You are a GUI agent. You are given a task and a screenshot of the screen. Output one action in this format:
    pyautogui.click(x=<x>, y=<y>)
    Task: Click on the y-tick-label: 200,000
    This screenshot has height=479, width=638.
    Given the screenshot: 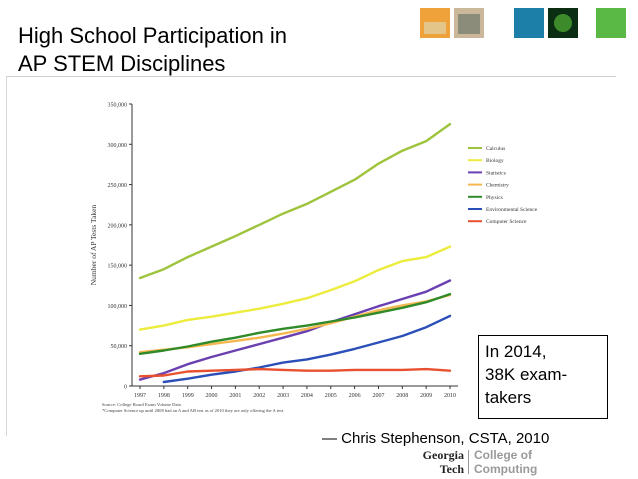 What is the action you would take?
    pyautogui.click(x=118, y=226)
    